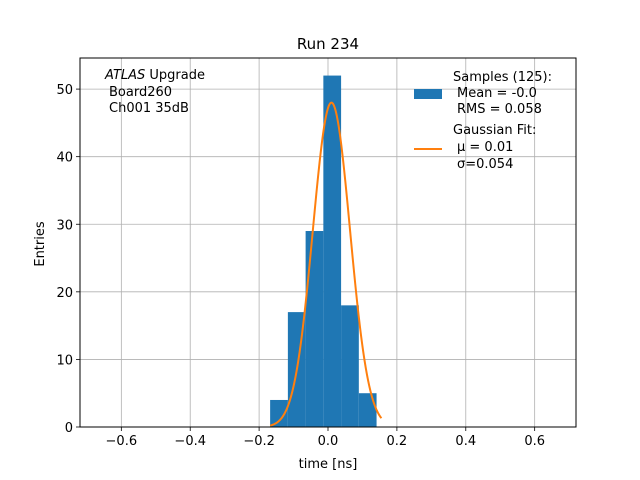 Image resolution: width=640 pixels, height=480 pixels. Describe the element at coordinates (64, 293) in the screenshot. I see `y-tick-label: 20` at that location.